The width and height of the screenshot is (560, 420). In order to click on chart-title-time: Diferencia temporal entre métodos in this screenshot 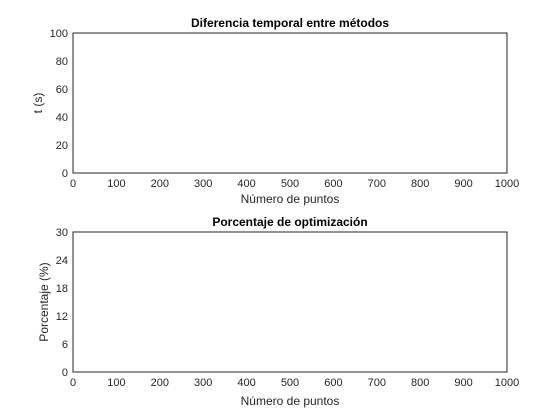, I will do `click(290, 23)`.